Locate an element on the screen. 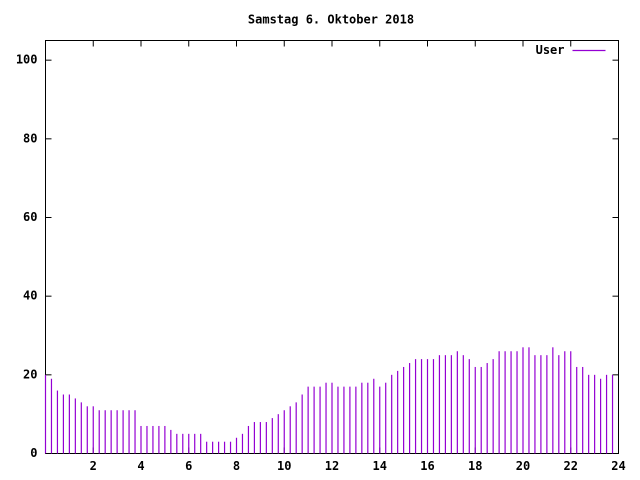 The width and height of the screenshot is (640, 480). x-tick-label: 10 is located at coordinates (284, 466).